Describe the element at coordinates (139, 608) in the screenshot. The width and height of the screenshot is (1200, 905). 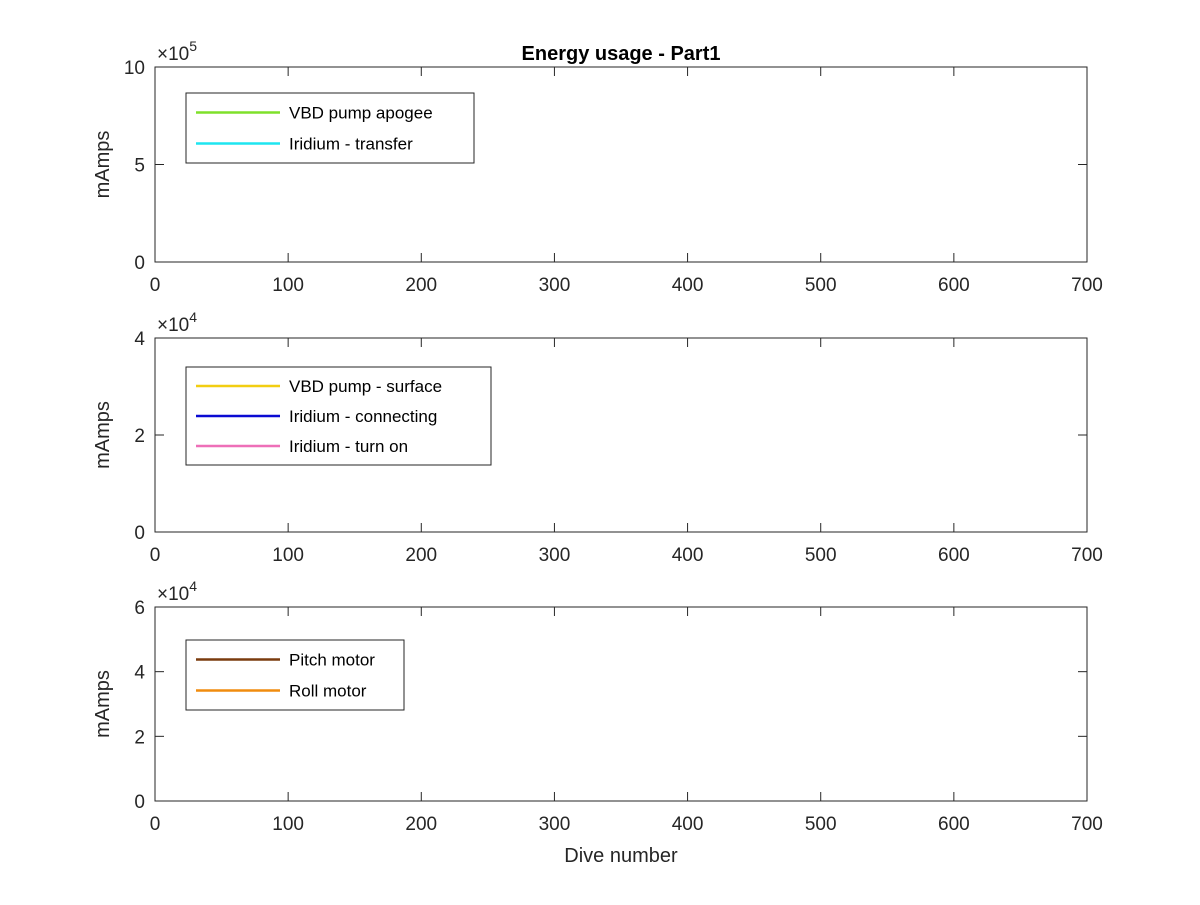
I see `y-tick-label: 6` at that location.